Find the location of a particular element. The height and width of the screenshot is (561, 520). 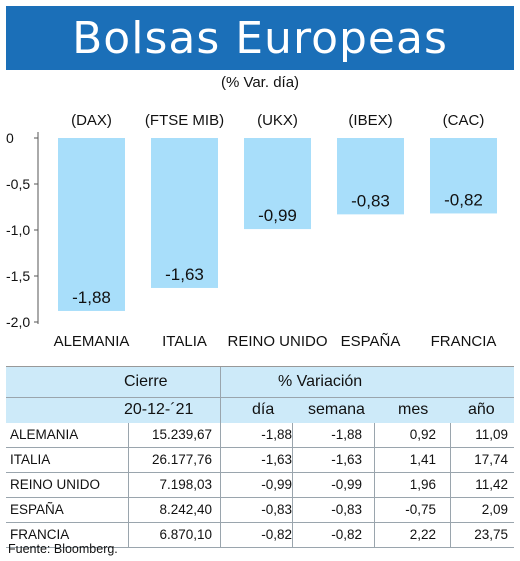

header-variacion: % Variación is located at coordinates (320, 381).